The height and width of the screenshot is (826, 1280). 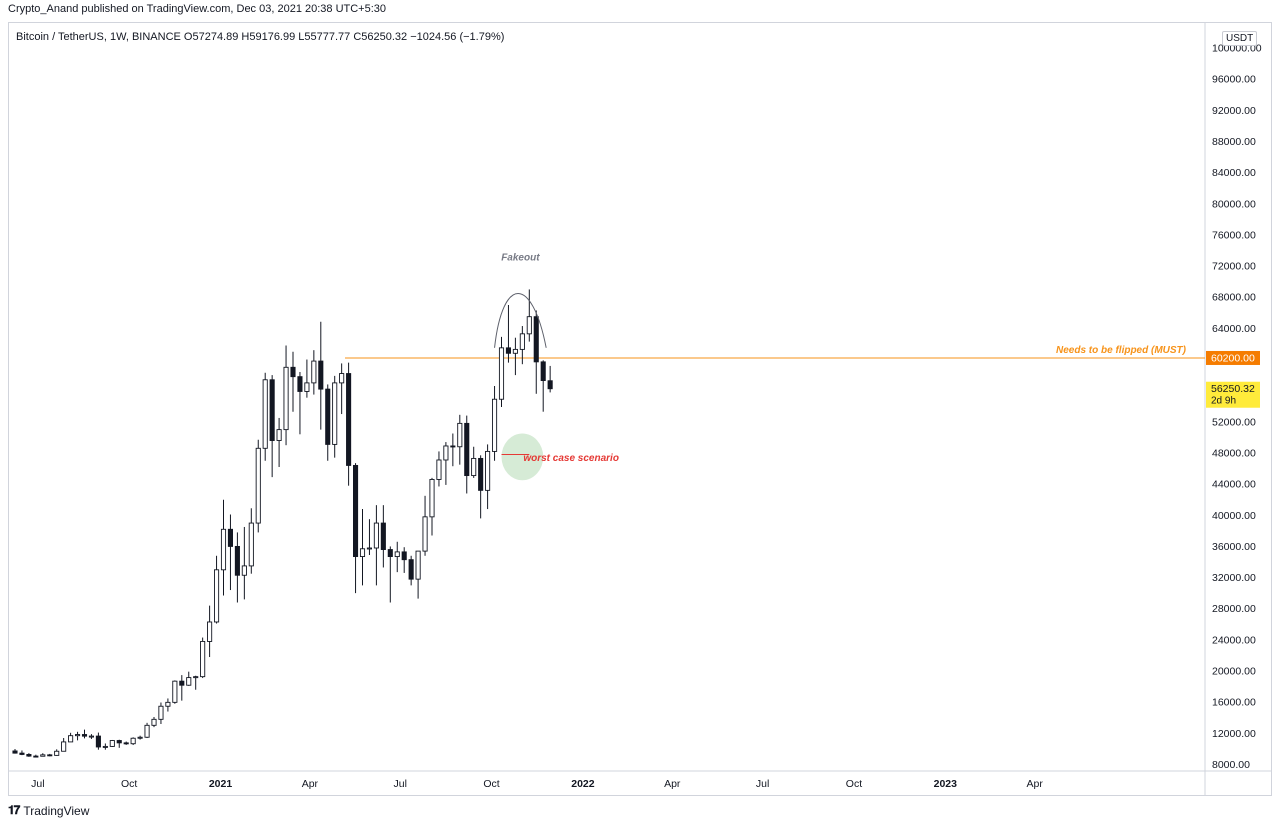 I want to click on y-tick-label: 40000.00, so click(x=1234, y=516).